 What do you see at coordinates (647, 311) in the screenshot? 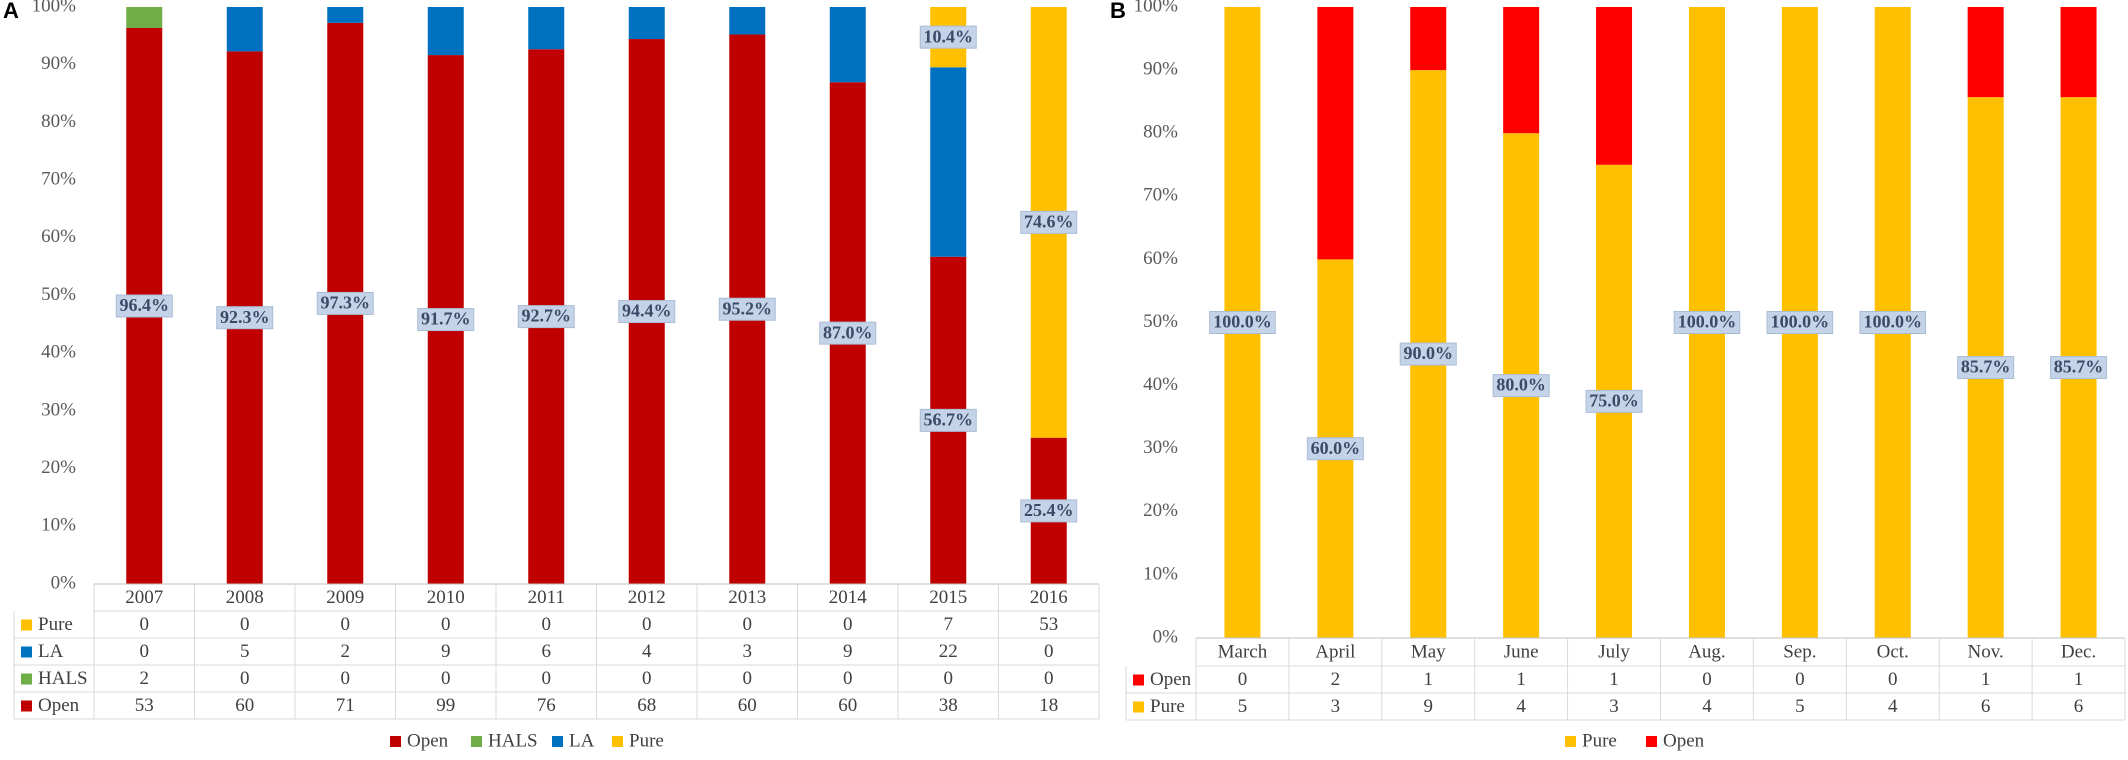
I see `data-label: 94.4%` at bounding box center [647, 311].